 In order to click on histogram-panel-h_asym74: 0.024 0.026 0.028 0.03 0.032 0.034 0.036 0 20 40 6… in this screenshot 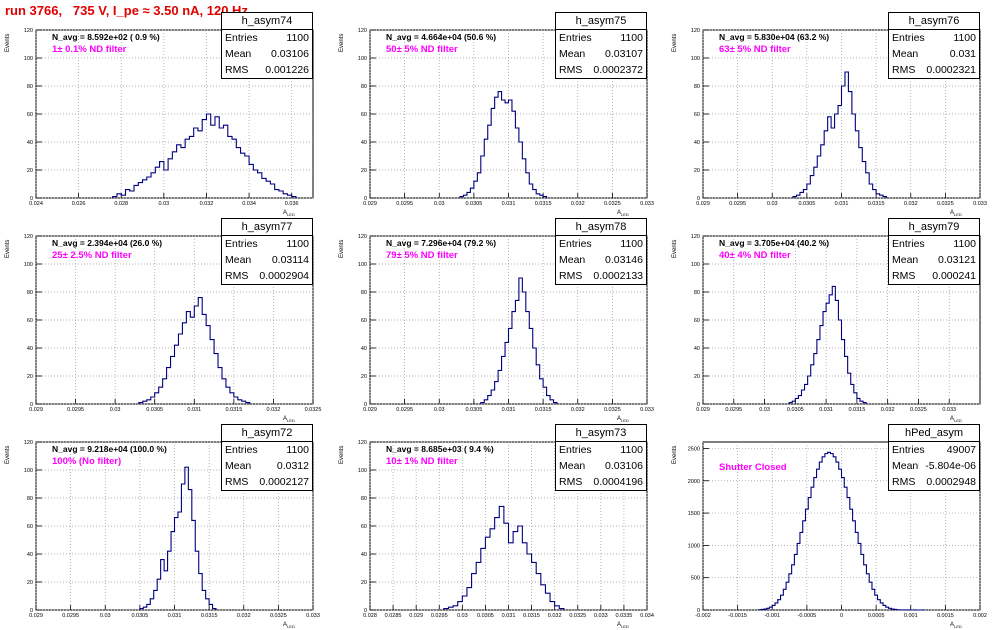, I will do `click(161, 115)`.